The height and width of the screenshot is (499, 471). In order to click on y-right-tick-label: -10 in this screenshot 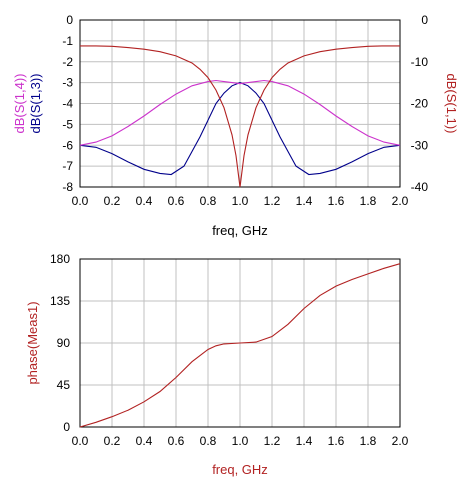, I will do `click(420, 62)`.